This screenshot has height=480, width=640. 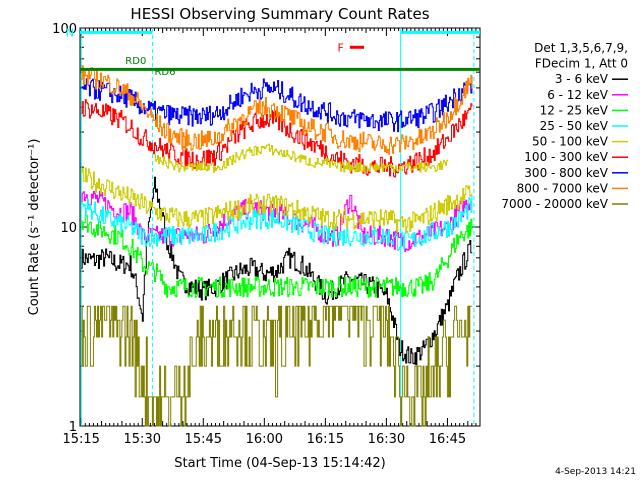 I want to click on legend-label: 50 - 100 keV, so click(x=570, y=142).